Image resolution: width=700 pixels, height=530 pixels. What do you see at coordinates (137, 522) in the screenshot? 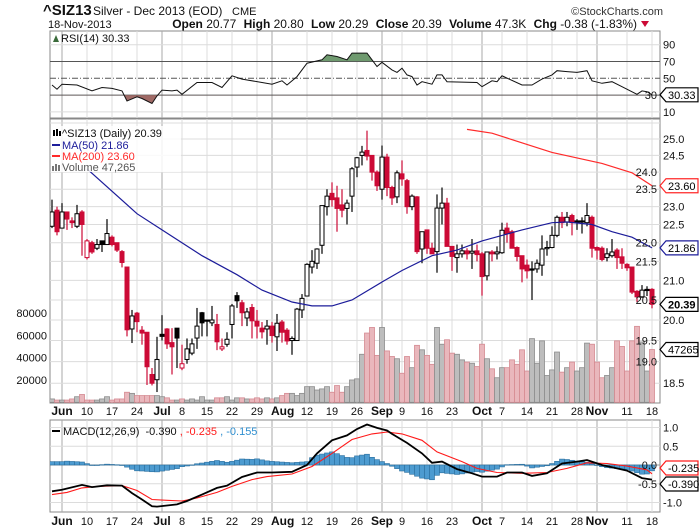
I see `x-tick-label: 24` at bounding box center [137, 522].